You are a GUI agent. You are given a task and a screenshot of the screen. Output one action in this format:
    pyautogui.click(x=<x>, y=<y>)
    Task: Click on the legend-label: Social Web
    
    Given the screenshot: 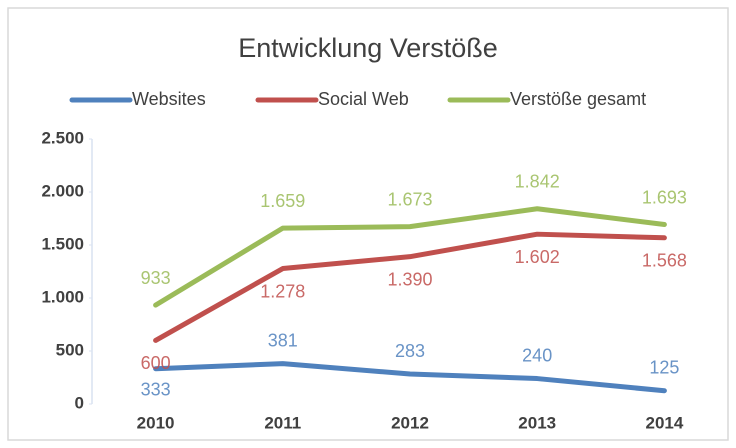 What is the action you would take?
    pyautogui.click(x=363, y=99)
    